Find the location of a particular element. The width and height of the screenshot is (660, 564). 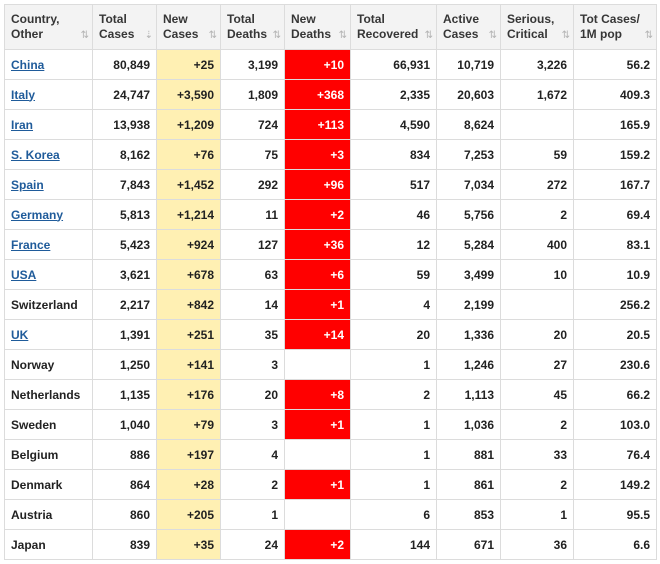

header-line-2: Critical is located at coordinates (527, 34).